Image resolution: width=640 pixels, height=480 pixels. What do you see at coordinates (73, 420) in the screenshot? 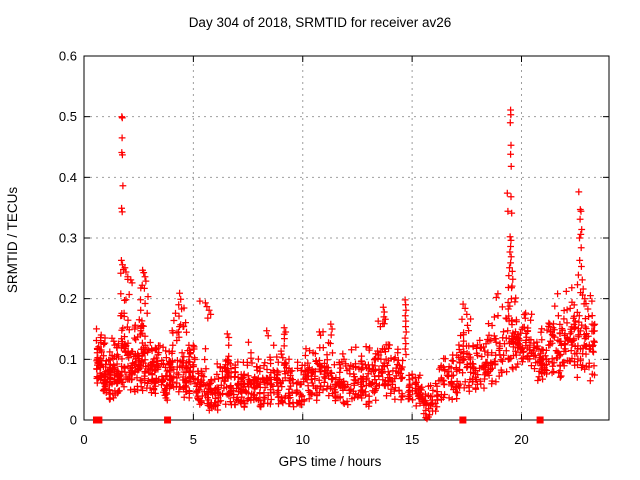
I see `y-tick-label: 0` at bounding box center [73, 420].